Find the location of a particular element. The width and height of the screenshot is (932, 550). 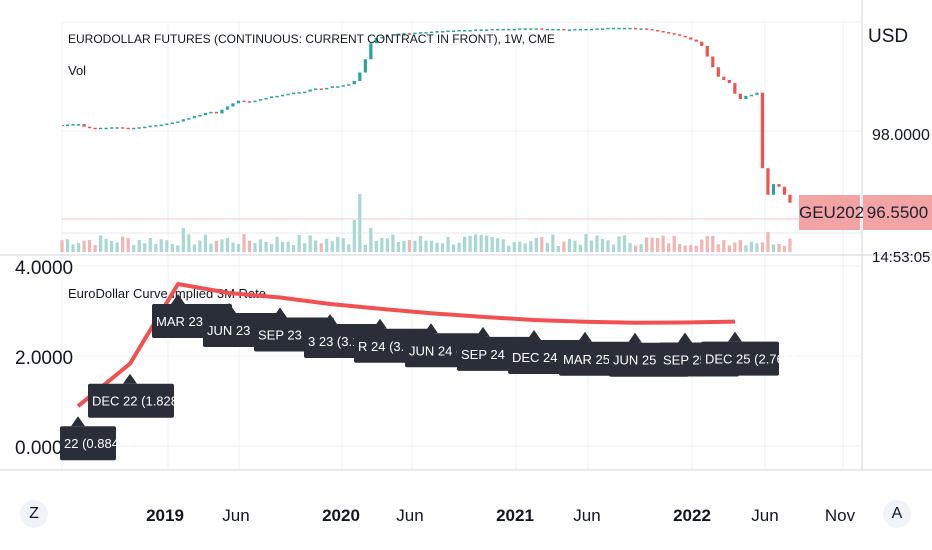

point-label: JUN 24 (2. is located at coordinates (440, 350).